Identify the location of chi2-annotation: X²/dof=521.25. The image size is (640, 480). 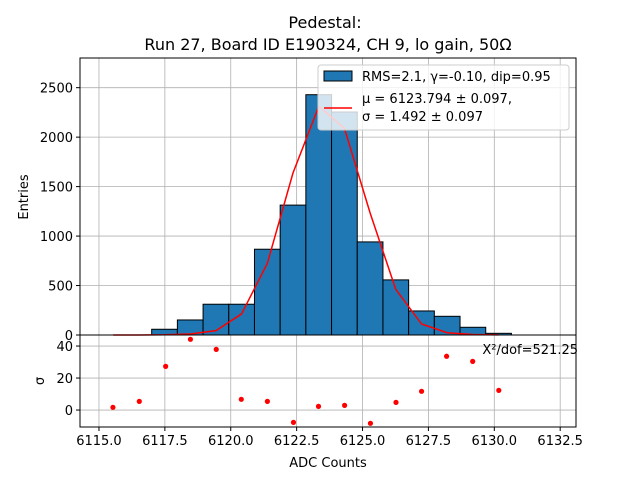
(530, 350).